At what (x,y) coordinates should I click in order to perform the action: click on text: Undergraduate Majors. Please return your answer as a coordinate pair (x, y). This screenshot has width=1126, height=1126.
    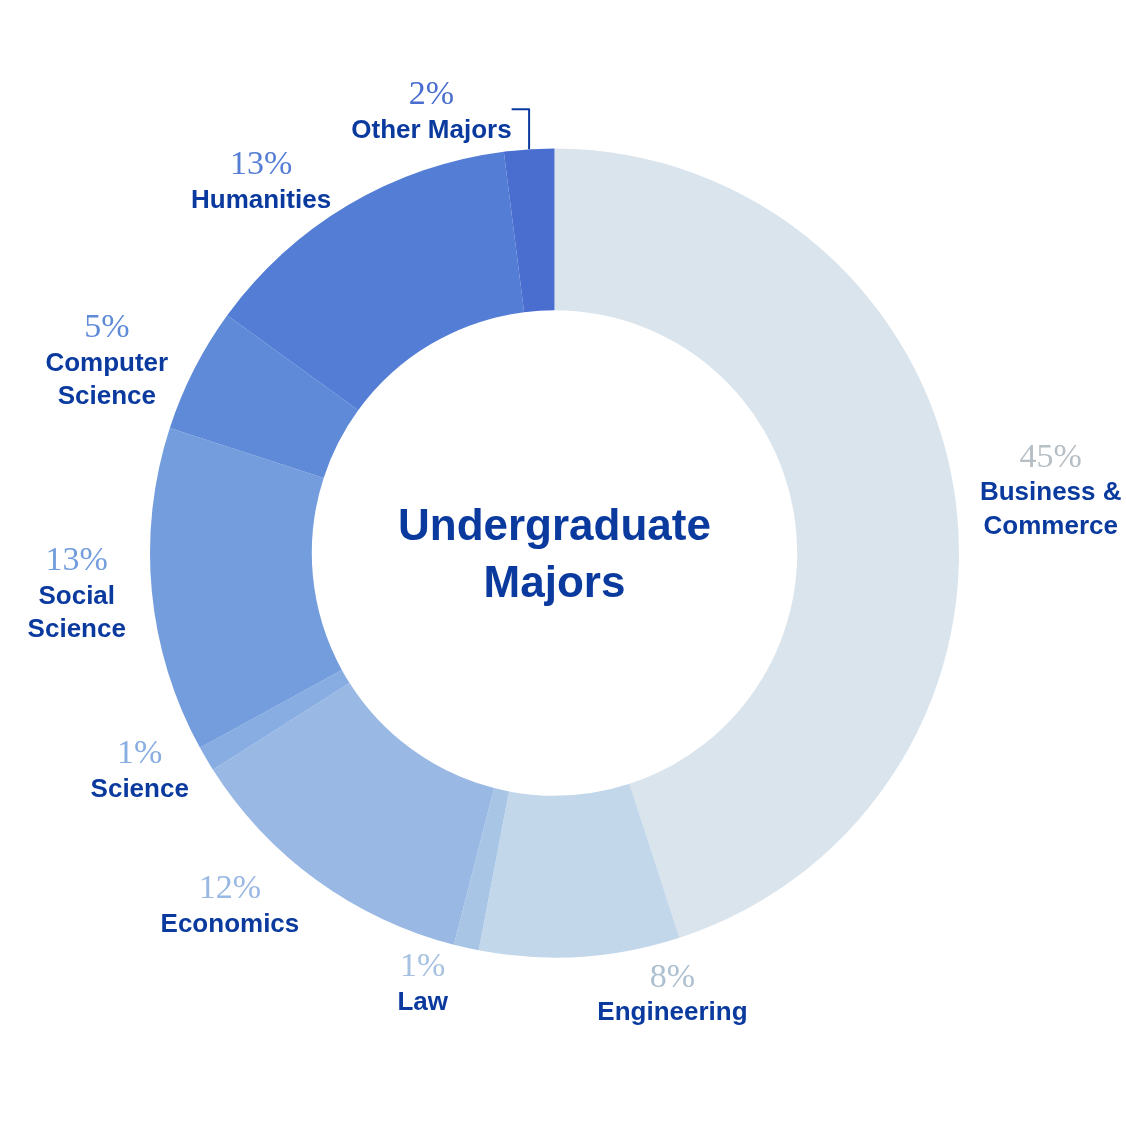
    Looking at the image, I should click on (554, 553).